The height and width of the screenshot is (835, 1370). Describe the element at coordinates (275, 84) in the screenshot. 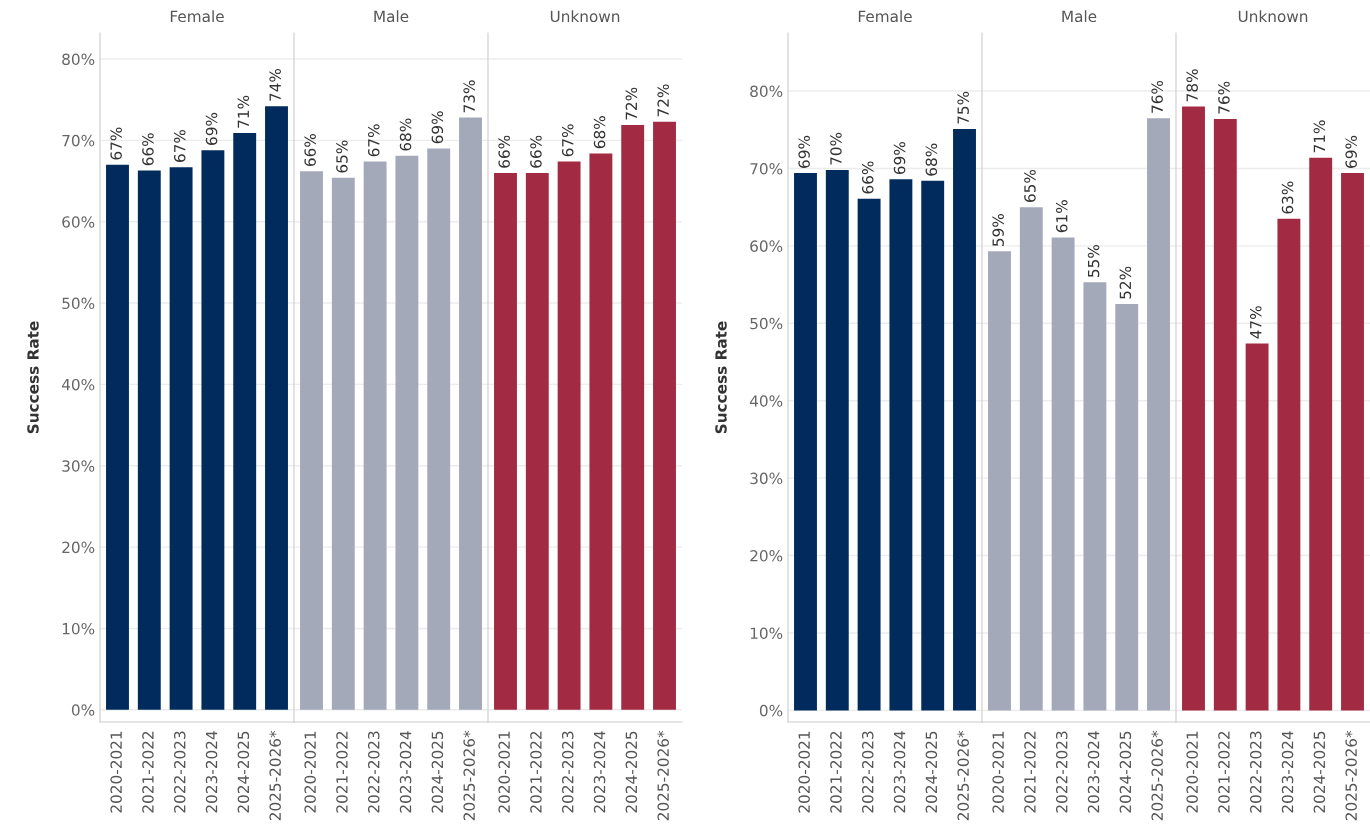

I see `data-label: 74%` at that location.